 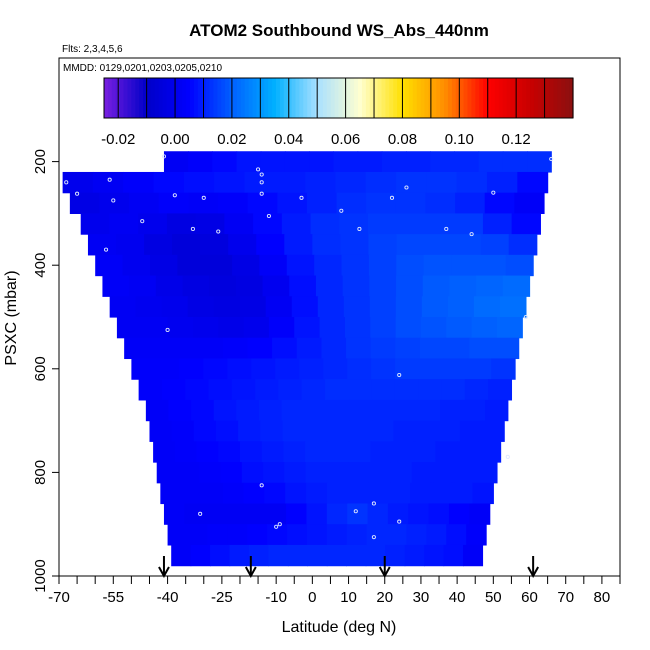 I want to click on x-tick-label: -55, so click(x=113, y=597).